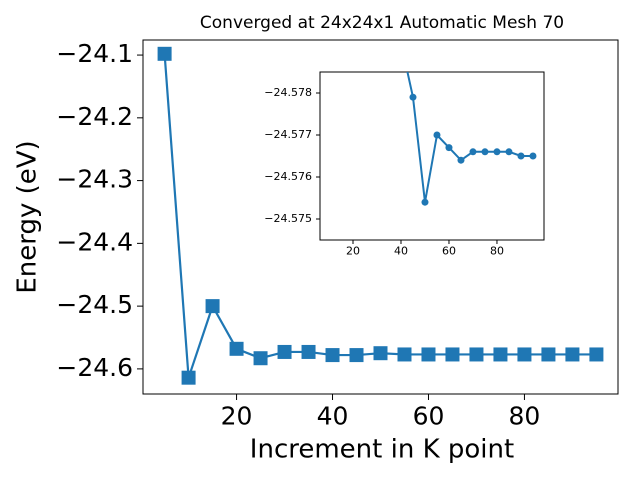  Describe the element at coordinates (288, 176) in the screenshot. I see `y-tick-label: −24.576` at that location.